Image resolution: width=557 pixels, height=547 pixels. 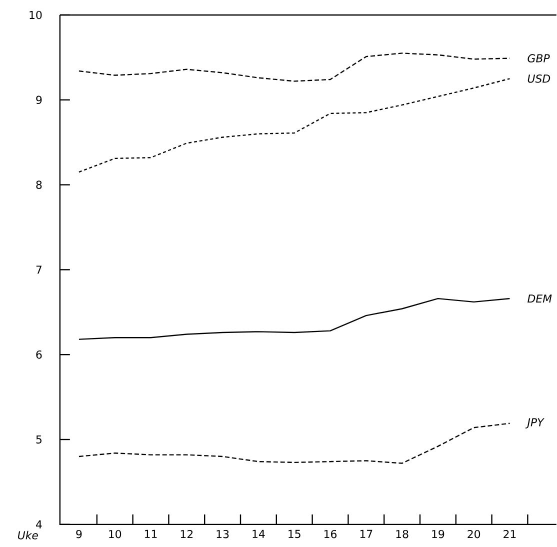 I want to click on x-tick-label: 19, so click(x=438, y=534).